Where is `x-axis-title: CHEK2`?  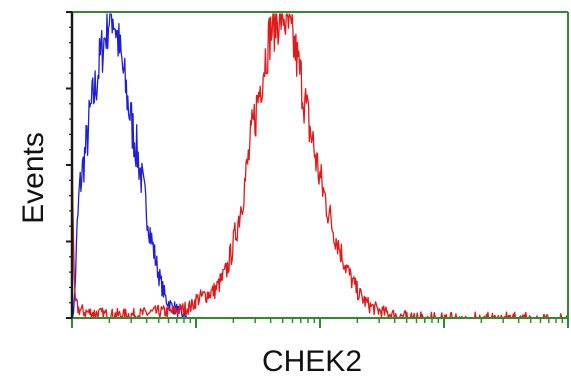 x-axis-title: CHEK2 is located at coordinates (312, 361).